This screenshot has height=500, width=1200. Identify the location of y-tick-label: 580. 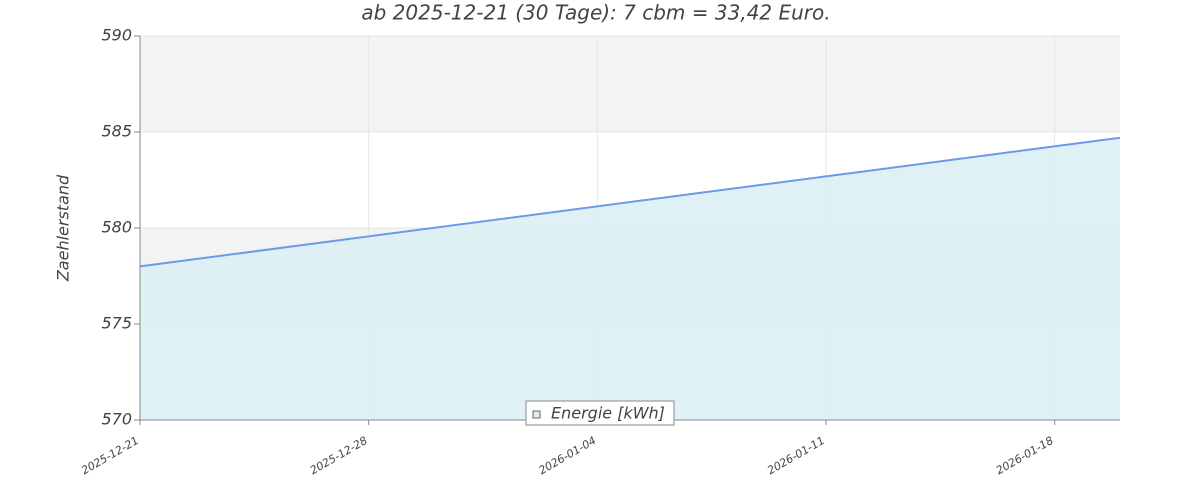
(116, 227).